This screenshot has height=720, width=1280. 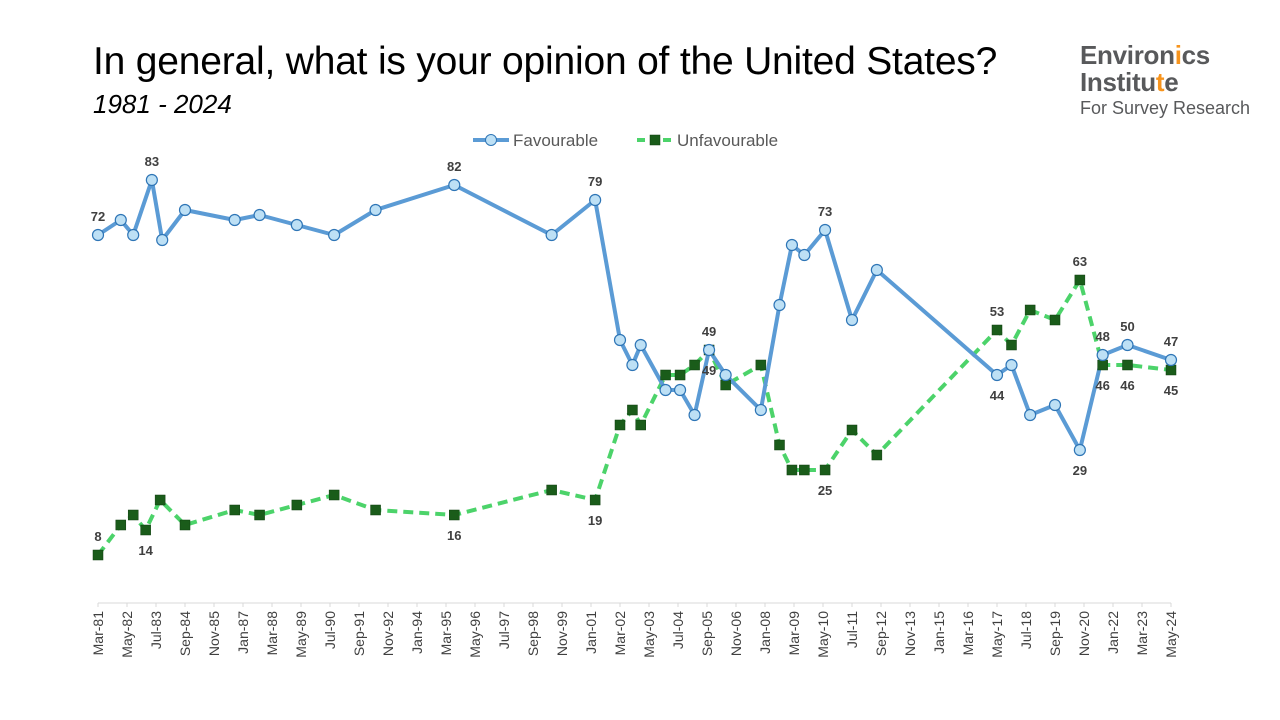 I want to click on unfavourable-data-label: 14, so click(x=145, y=550).